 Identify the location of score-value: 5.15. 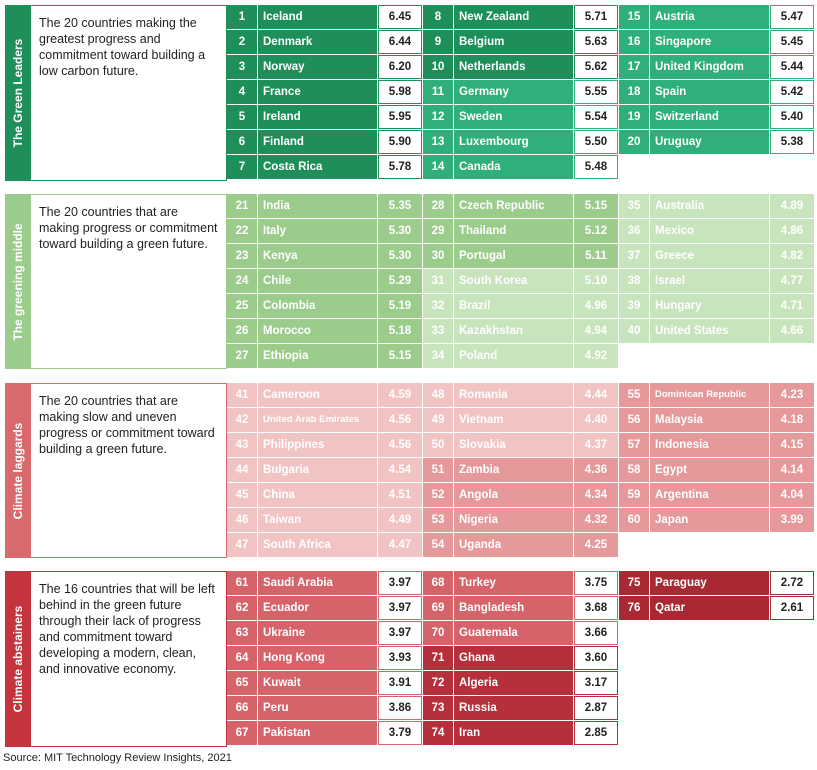
(400, 356).